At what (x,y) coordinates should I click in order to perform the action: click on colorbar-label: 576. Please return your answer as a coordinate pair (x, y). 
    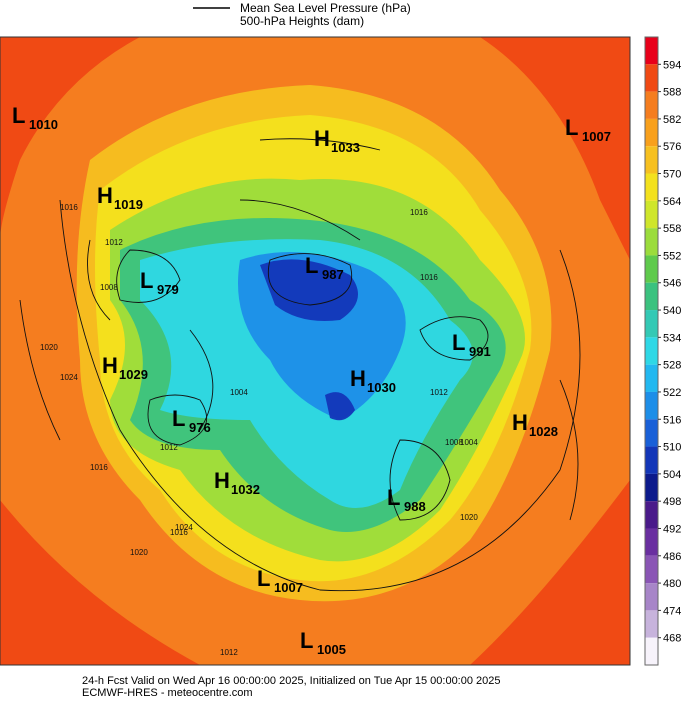
    Looking at the image, I should click on (672, 147).